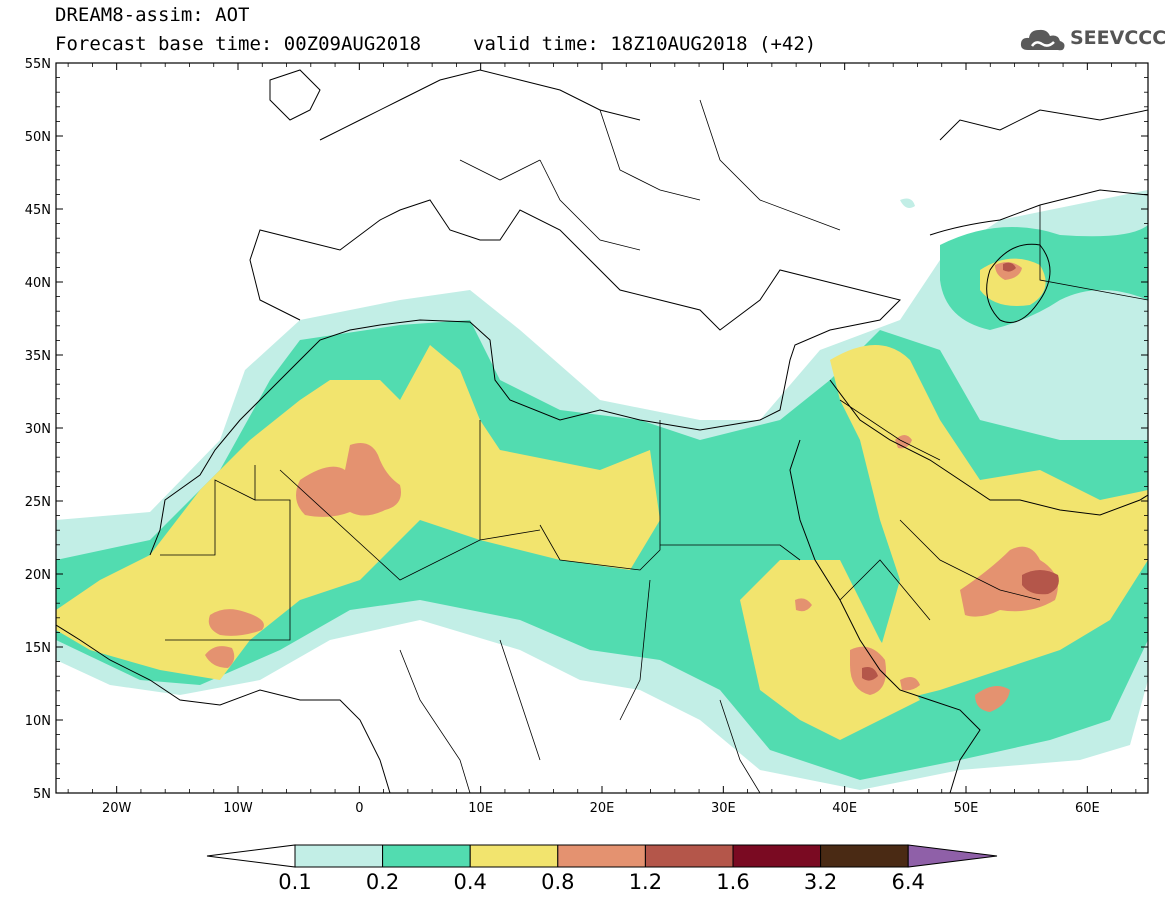 The height and width of the screenshot is (905, 1165). I want to click on colorbar-under-arrow, so click(251, 856).